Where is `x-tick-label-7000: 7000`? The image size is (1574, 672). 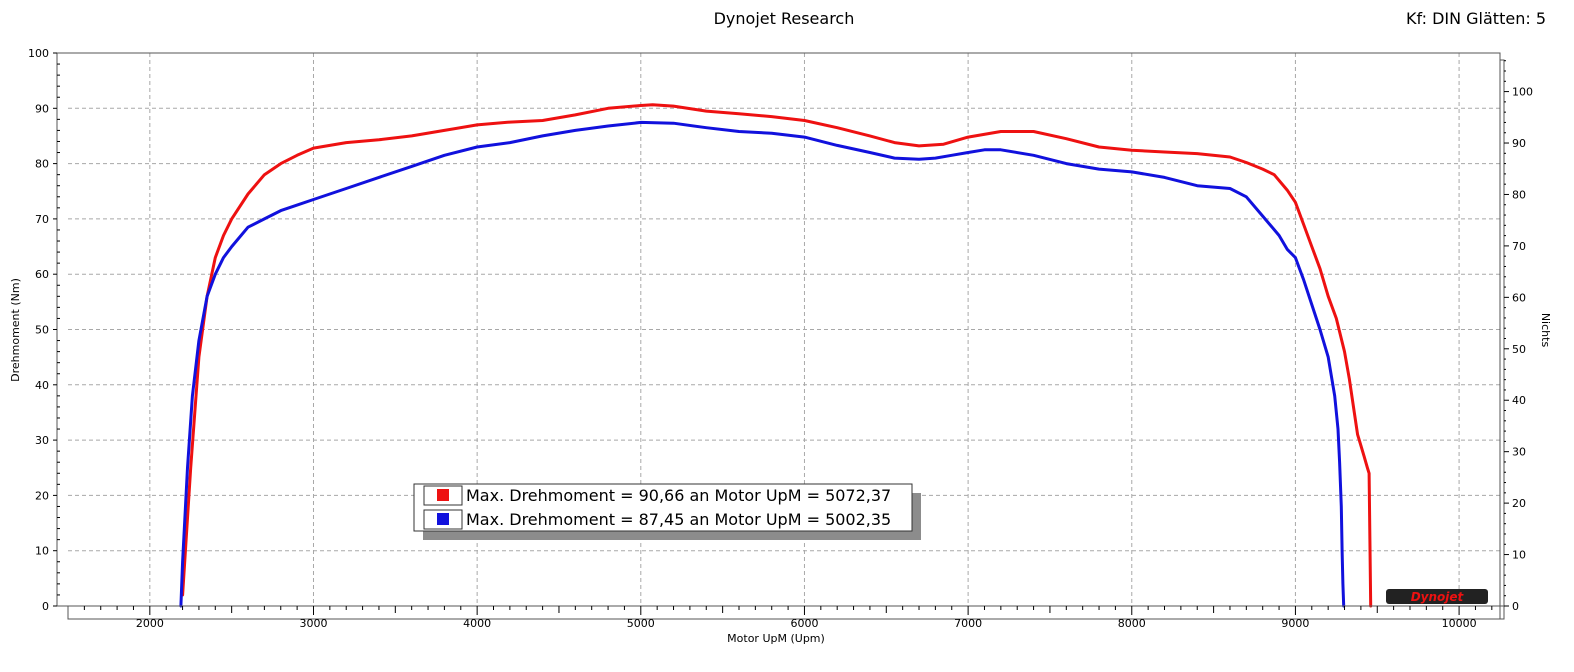 x-tick-label-7000: 7000 is located at coordinates (968, 623).